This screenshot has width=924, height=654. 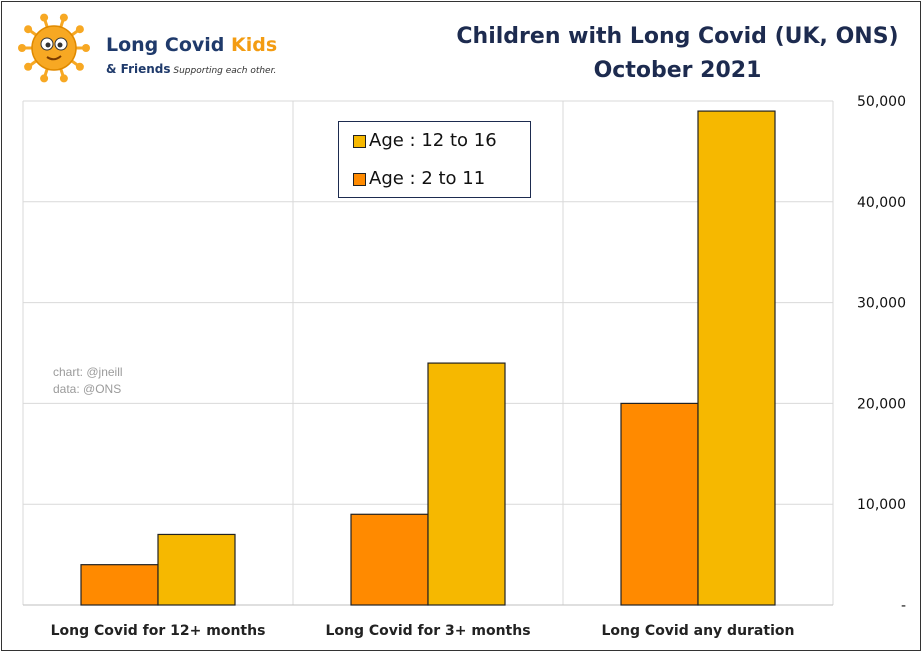 What do you see at coordinates (254, 45) in the screenshot?
I see `logo-name-accent: Kids` at bounding box center [254, 45].